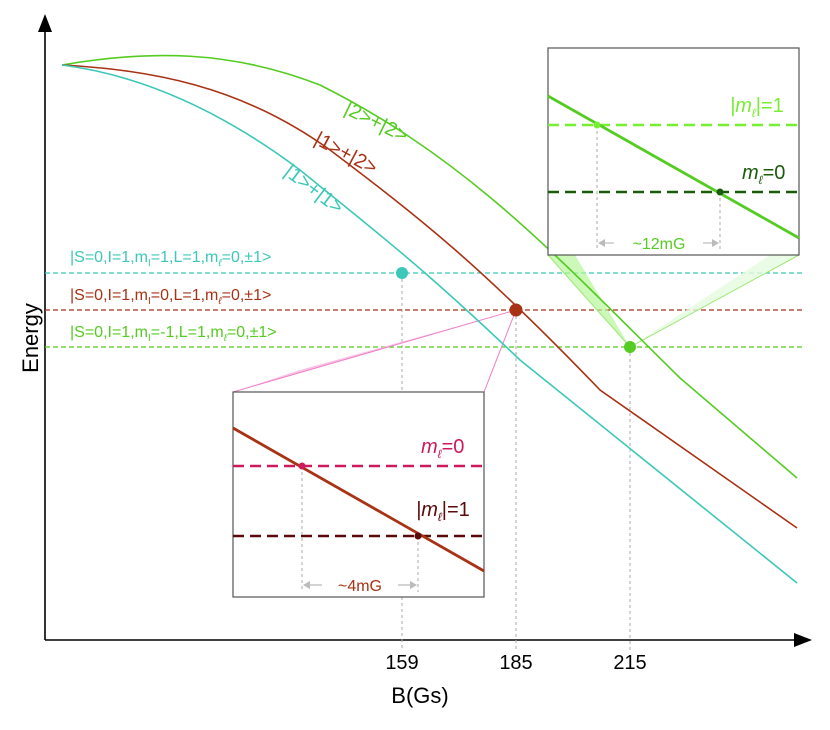 This screenshot has width=830, height=730. What do you see at coordinates (419, 695) in the screenshot?
I see `x-axis-label: B(Gs)` at bounding box center [419, 695].